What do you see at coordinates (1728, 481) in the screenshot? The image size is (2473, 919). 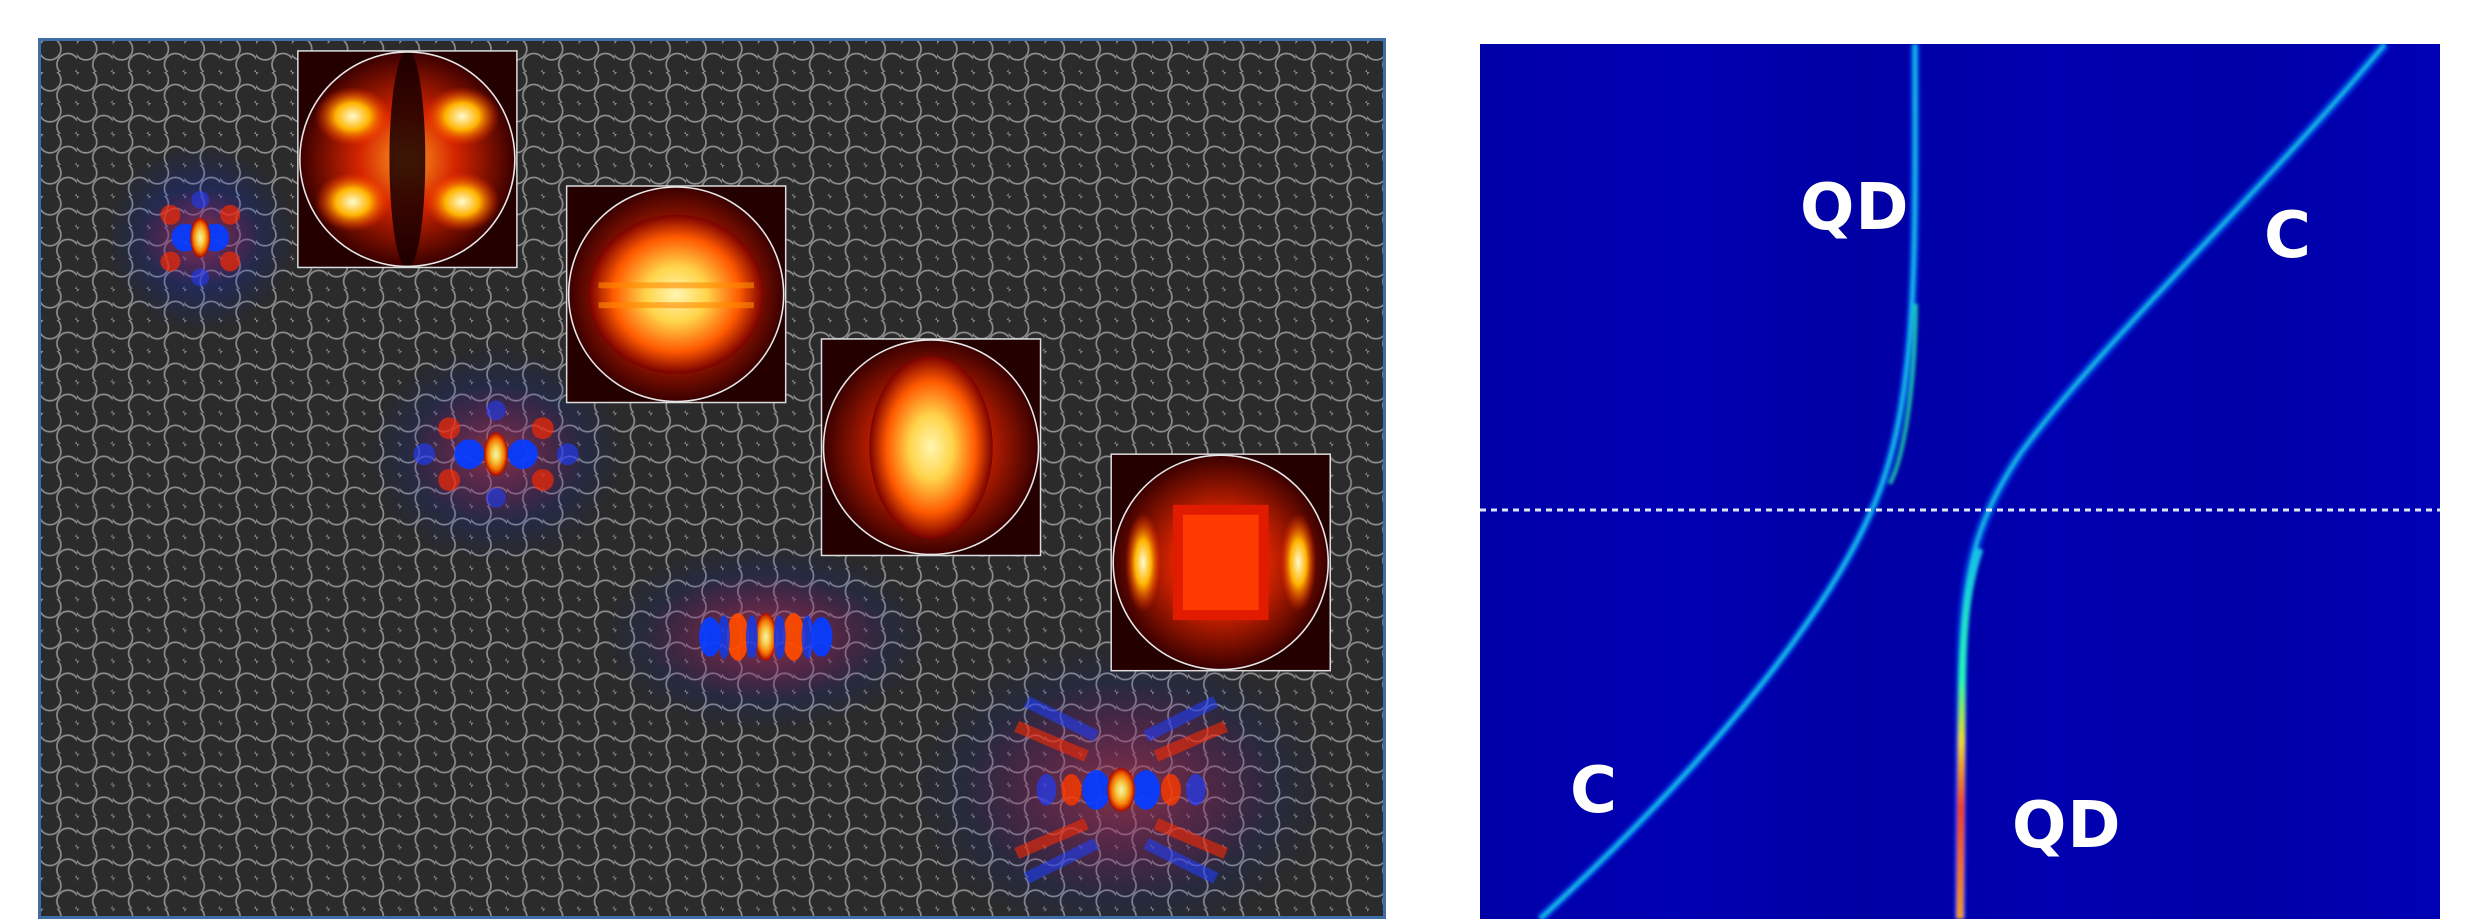 I see `spectral-trace-qd-to-c` at bounding box center [1728, 481].